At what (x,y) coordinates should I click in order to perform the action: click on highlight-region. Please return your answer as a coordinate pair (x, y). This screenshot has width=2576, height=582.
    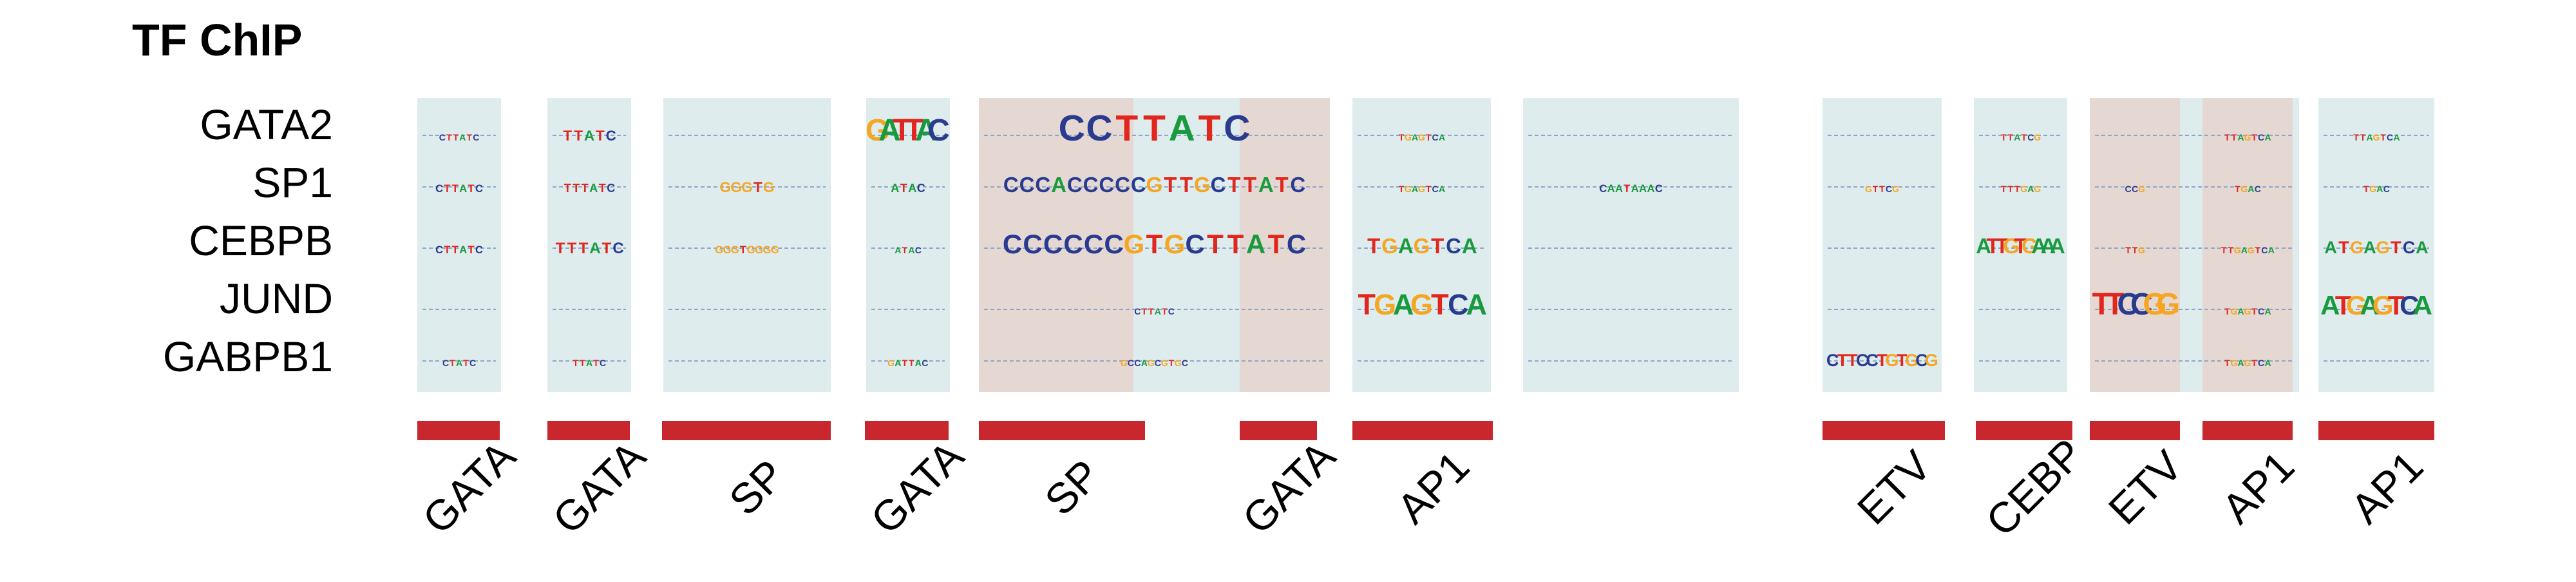
    Looking at the image, I should click on (2135, 245).